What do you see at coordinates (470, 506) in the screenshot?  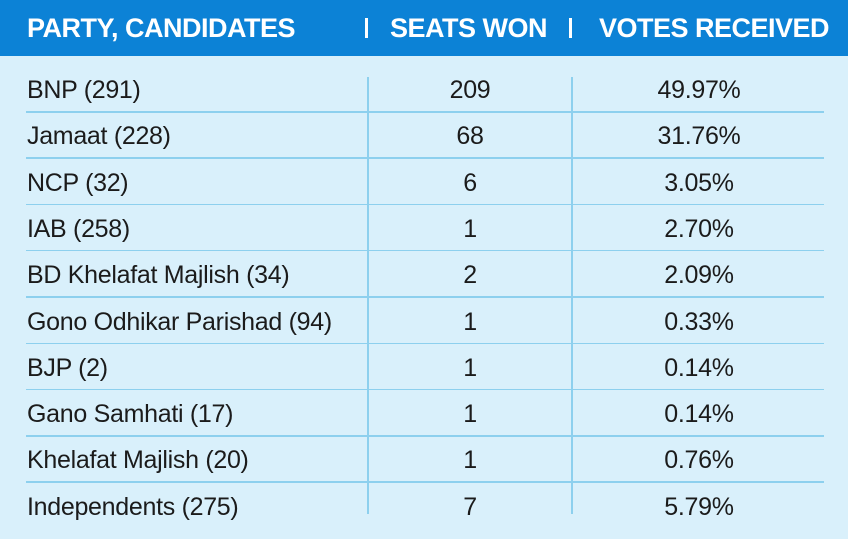 I see `seats-won-cell: 7` at bounding box center [470, 506].